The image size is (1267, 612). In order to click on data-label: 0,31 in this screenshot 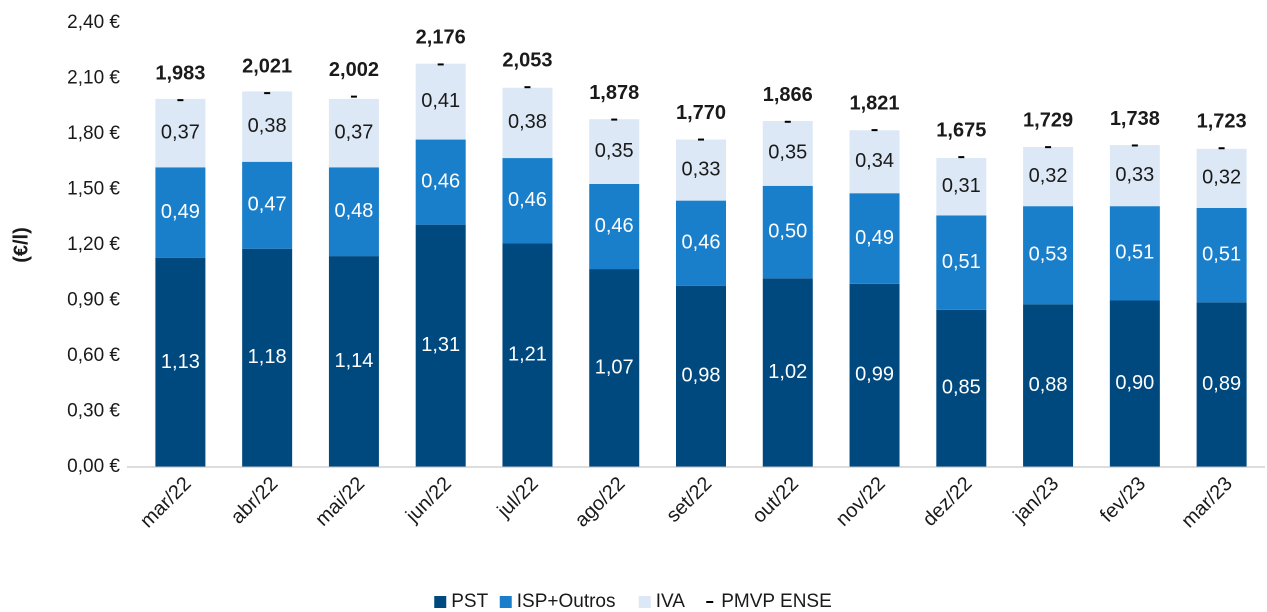, I will do `click(961, 186)`.